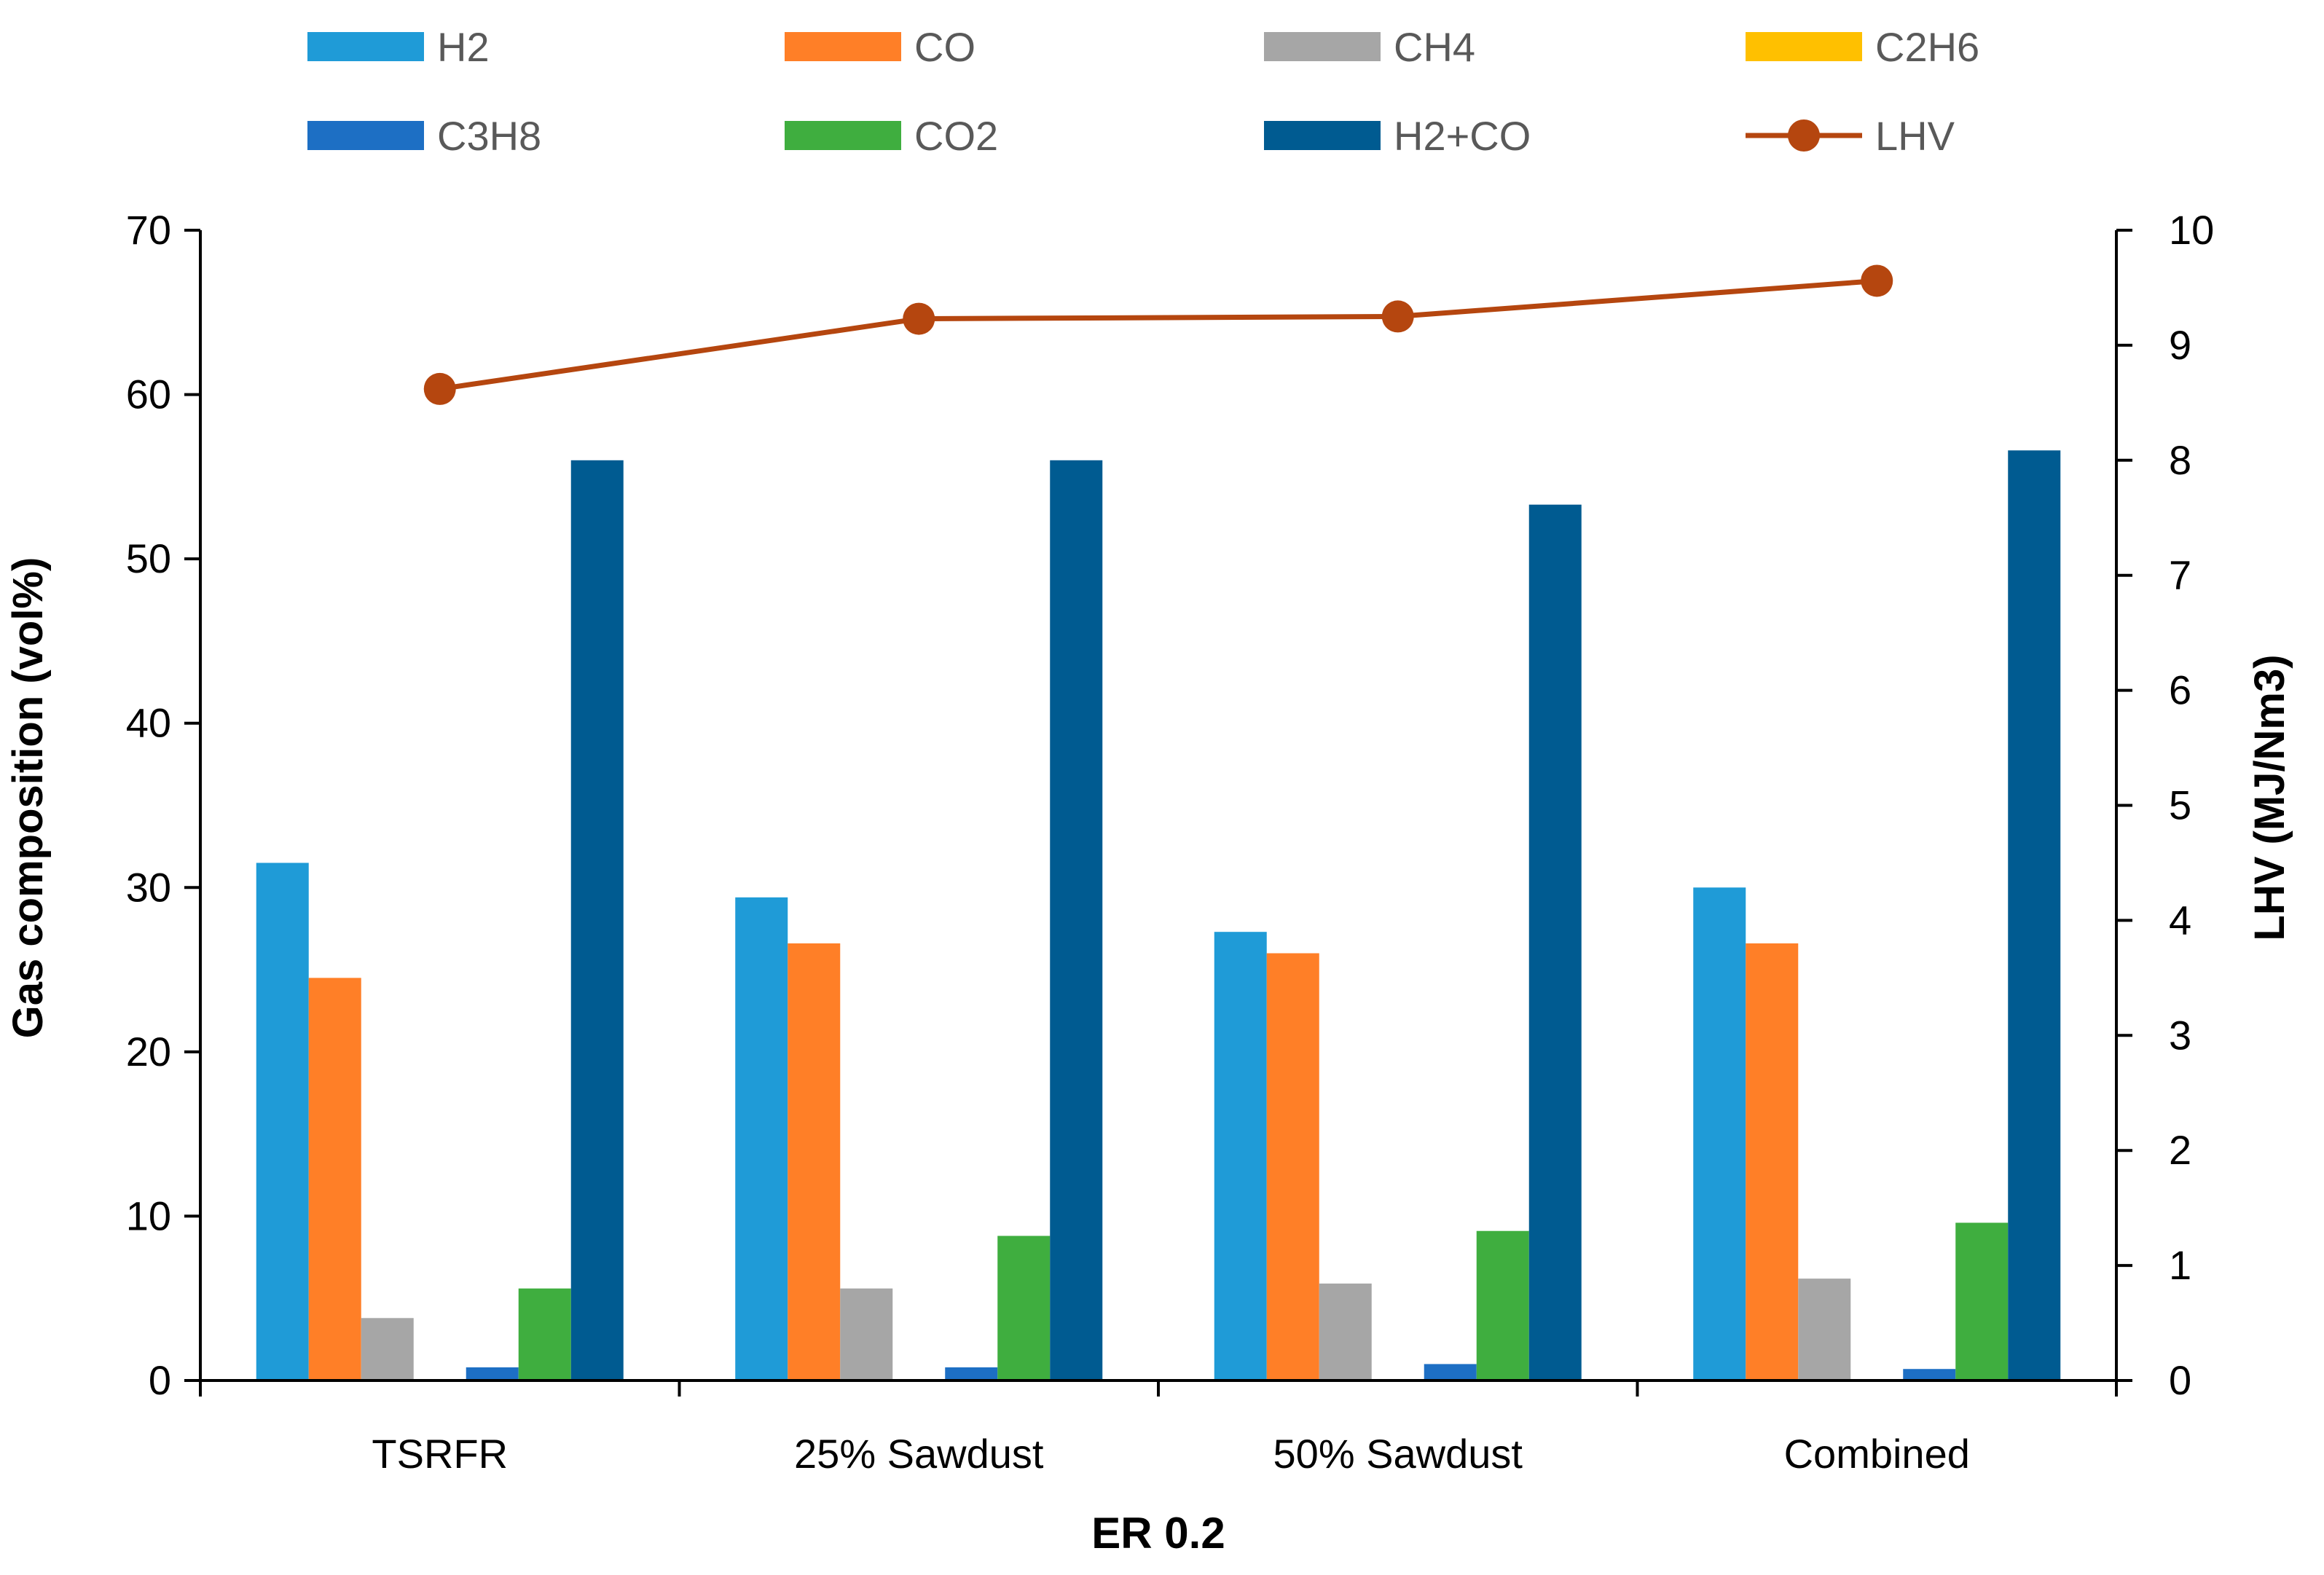 The height and width of the screenshot is (1575, 2324). What do you see at coordinates (919, 1454) in the screenshot?
I see `x-tick-label: 25% Sawdust` at bounding box center [919, 1454].